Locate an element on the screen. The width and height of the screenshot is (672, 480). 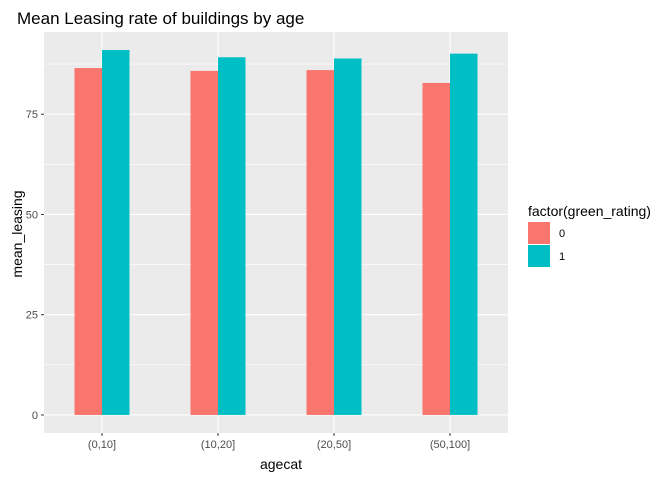
legend-label: 1 is located at coordinates (562, 257).